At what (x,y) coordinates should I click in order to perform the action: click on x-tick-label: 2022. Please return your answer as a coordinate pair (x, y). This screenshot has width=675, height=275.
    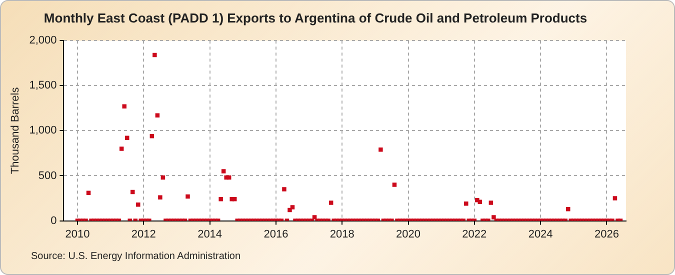
    Looking at the image, I should click on (474, 234).